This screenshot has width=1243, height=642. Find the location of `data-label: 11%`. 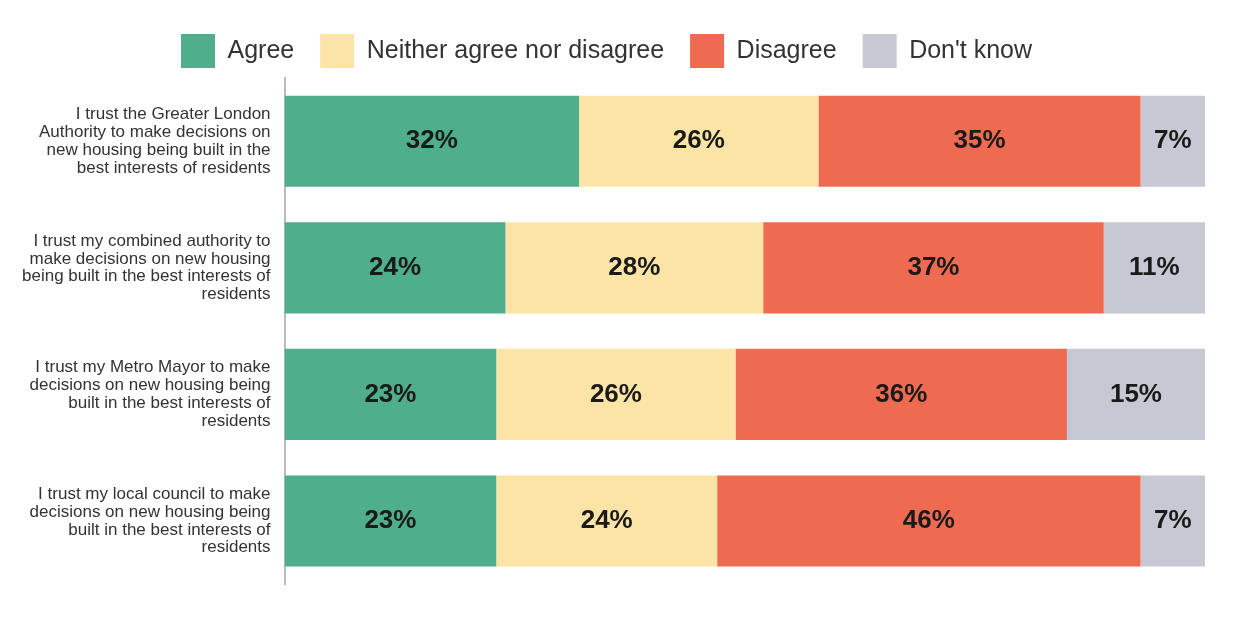

data-label: 11% is located at coordinates (1154, 266).